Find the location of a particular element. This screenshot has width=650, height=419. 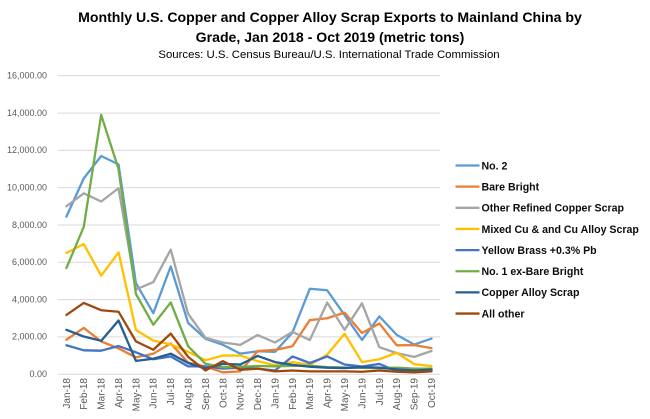

svg-text: 2,000.00 is located at coordinates (29, 337).